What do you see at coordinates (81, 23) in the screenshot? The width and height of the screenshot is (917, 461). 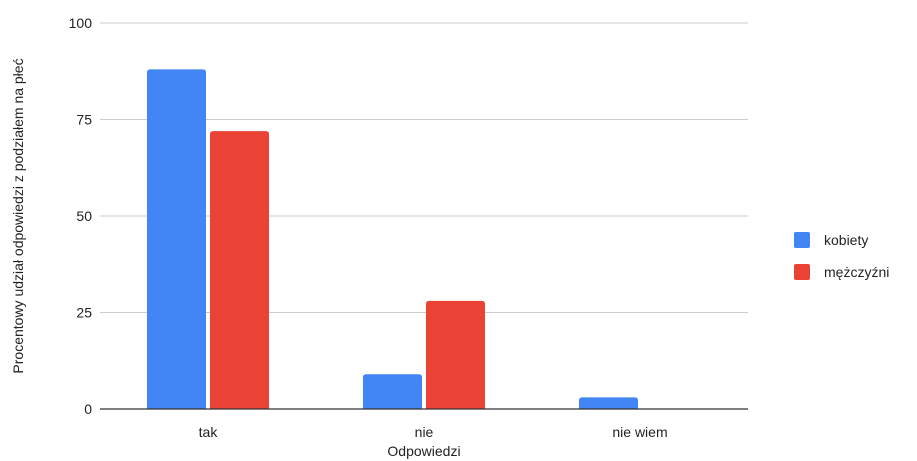 I see `y-tick-label: 100` at bounding box center [81, 23].